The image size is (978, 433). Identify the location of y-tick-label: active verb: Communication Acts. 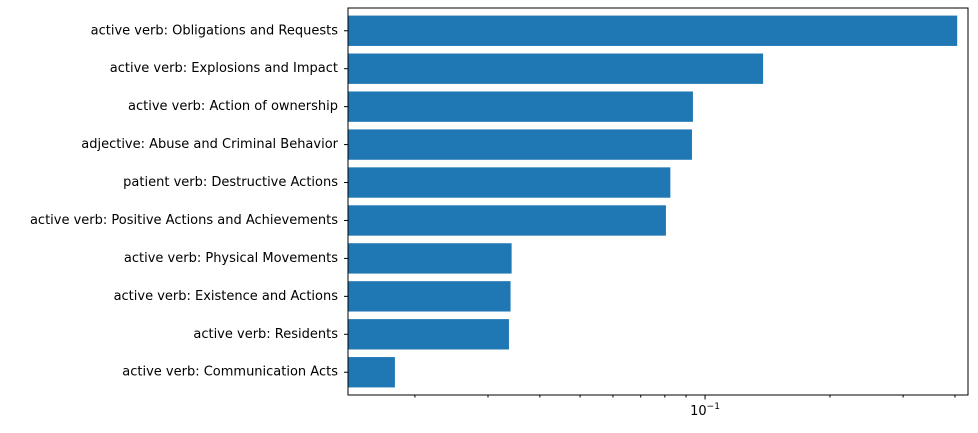
(230, 372).